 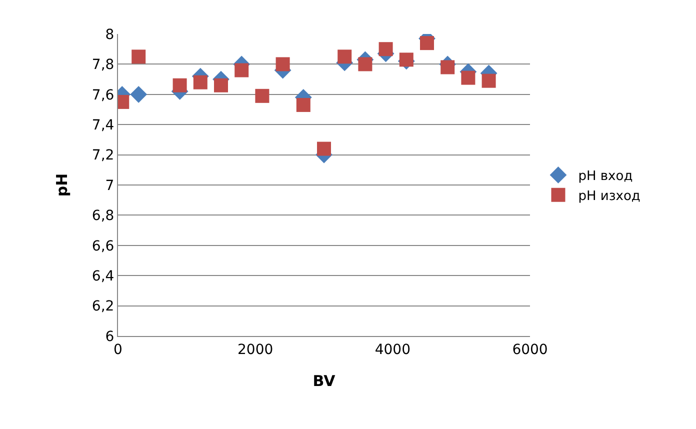 What do you see at coordinates (103, 95) in the screenshot?
I see `y-tick-label: 7,6` at bounding box center [103, 95].